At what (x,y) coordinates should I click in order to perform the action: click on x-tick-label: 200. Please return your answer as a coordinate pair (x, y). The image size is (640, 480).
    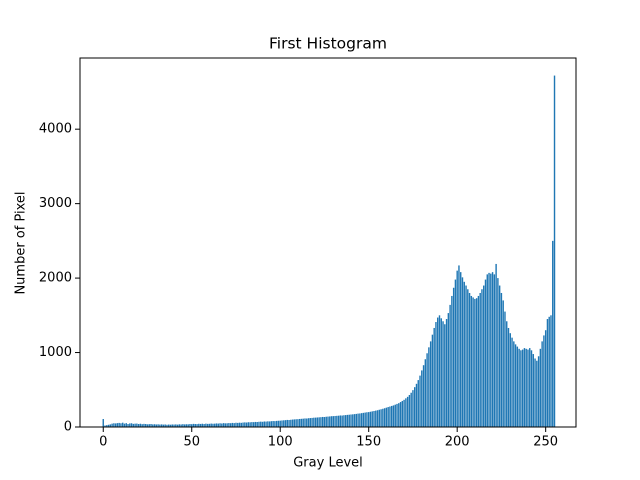
    Looking at the image, I should click on (457, 442).